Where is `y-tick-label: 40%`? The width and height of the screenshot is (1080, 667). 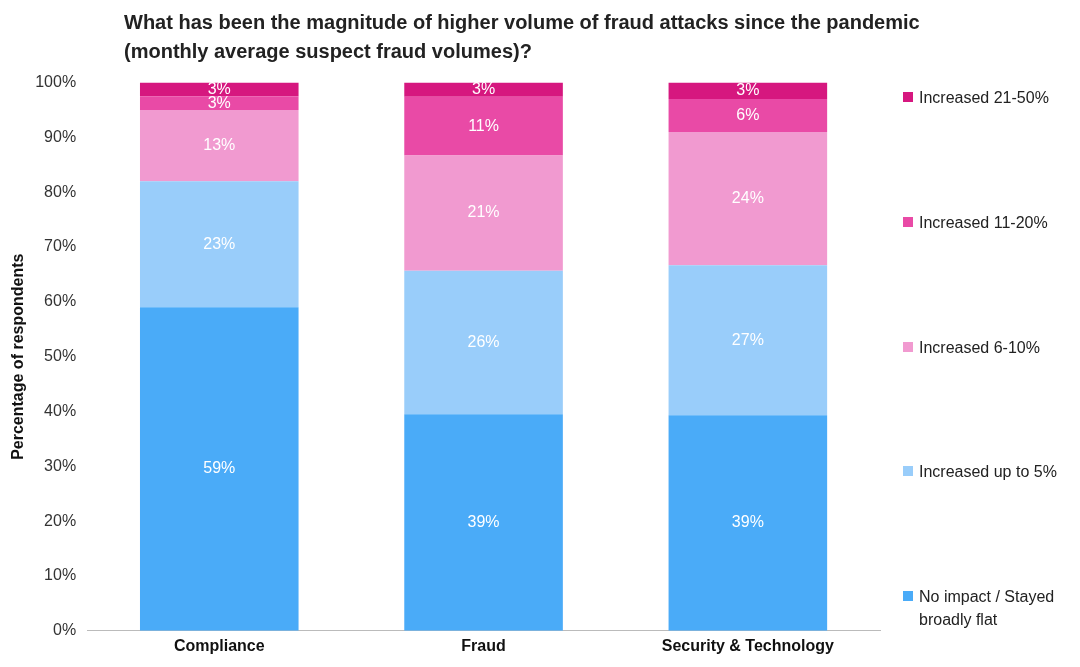
y-tick-label: 40% is located at coordinates (60, 410).